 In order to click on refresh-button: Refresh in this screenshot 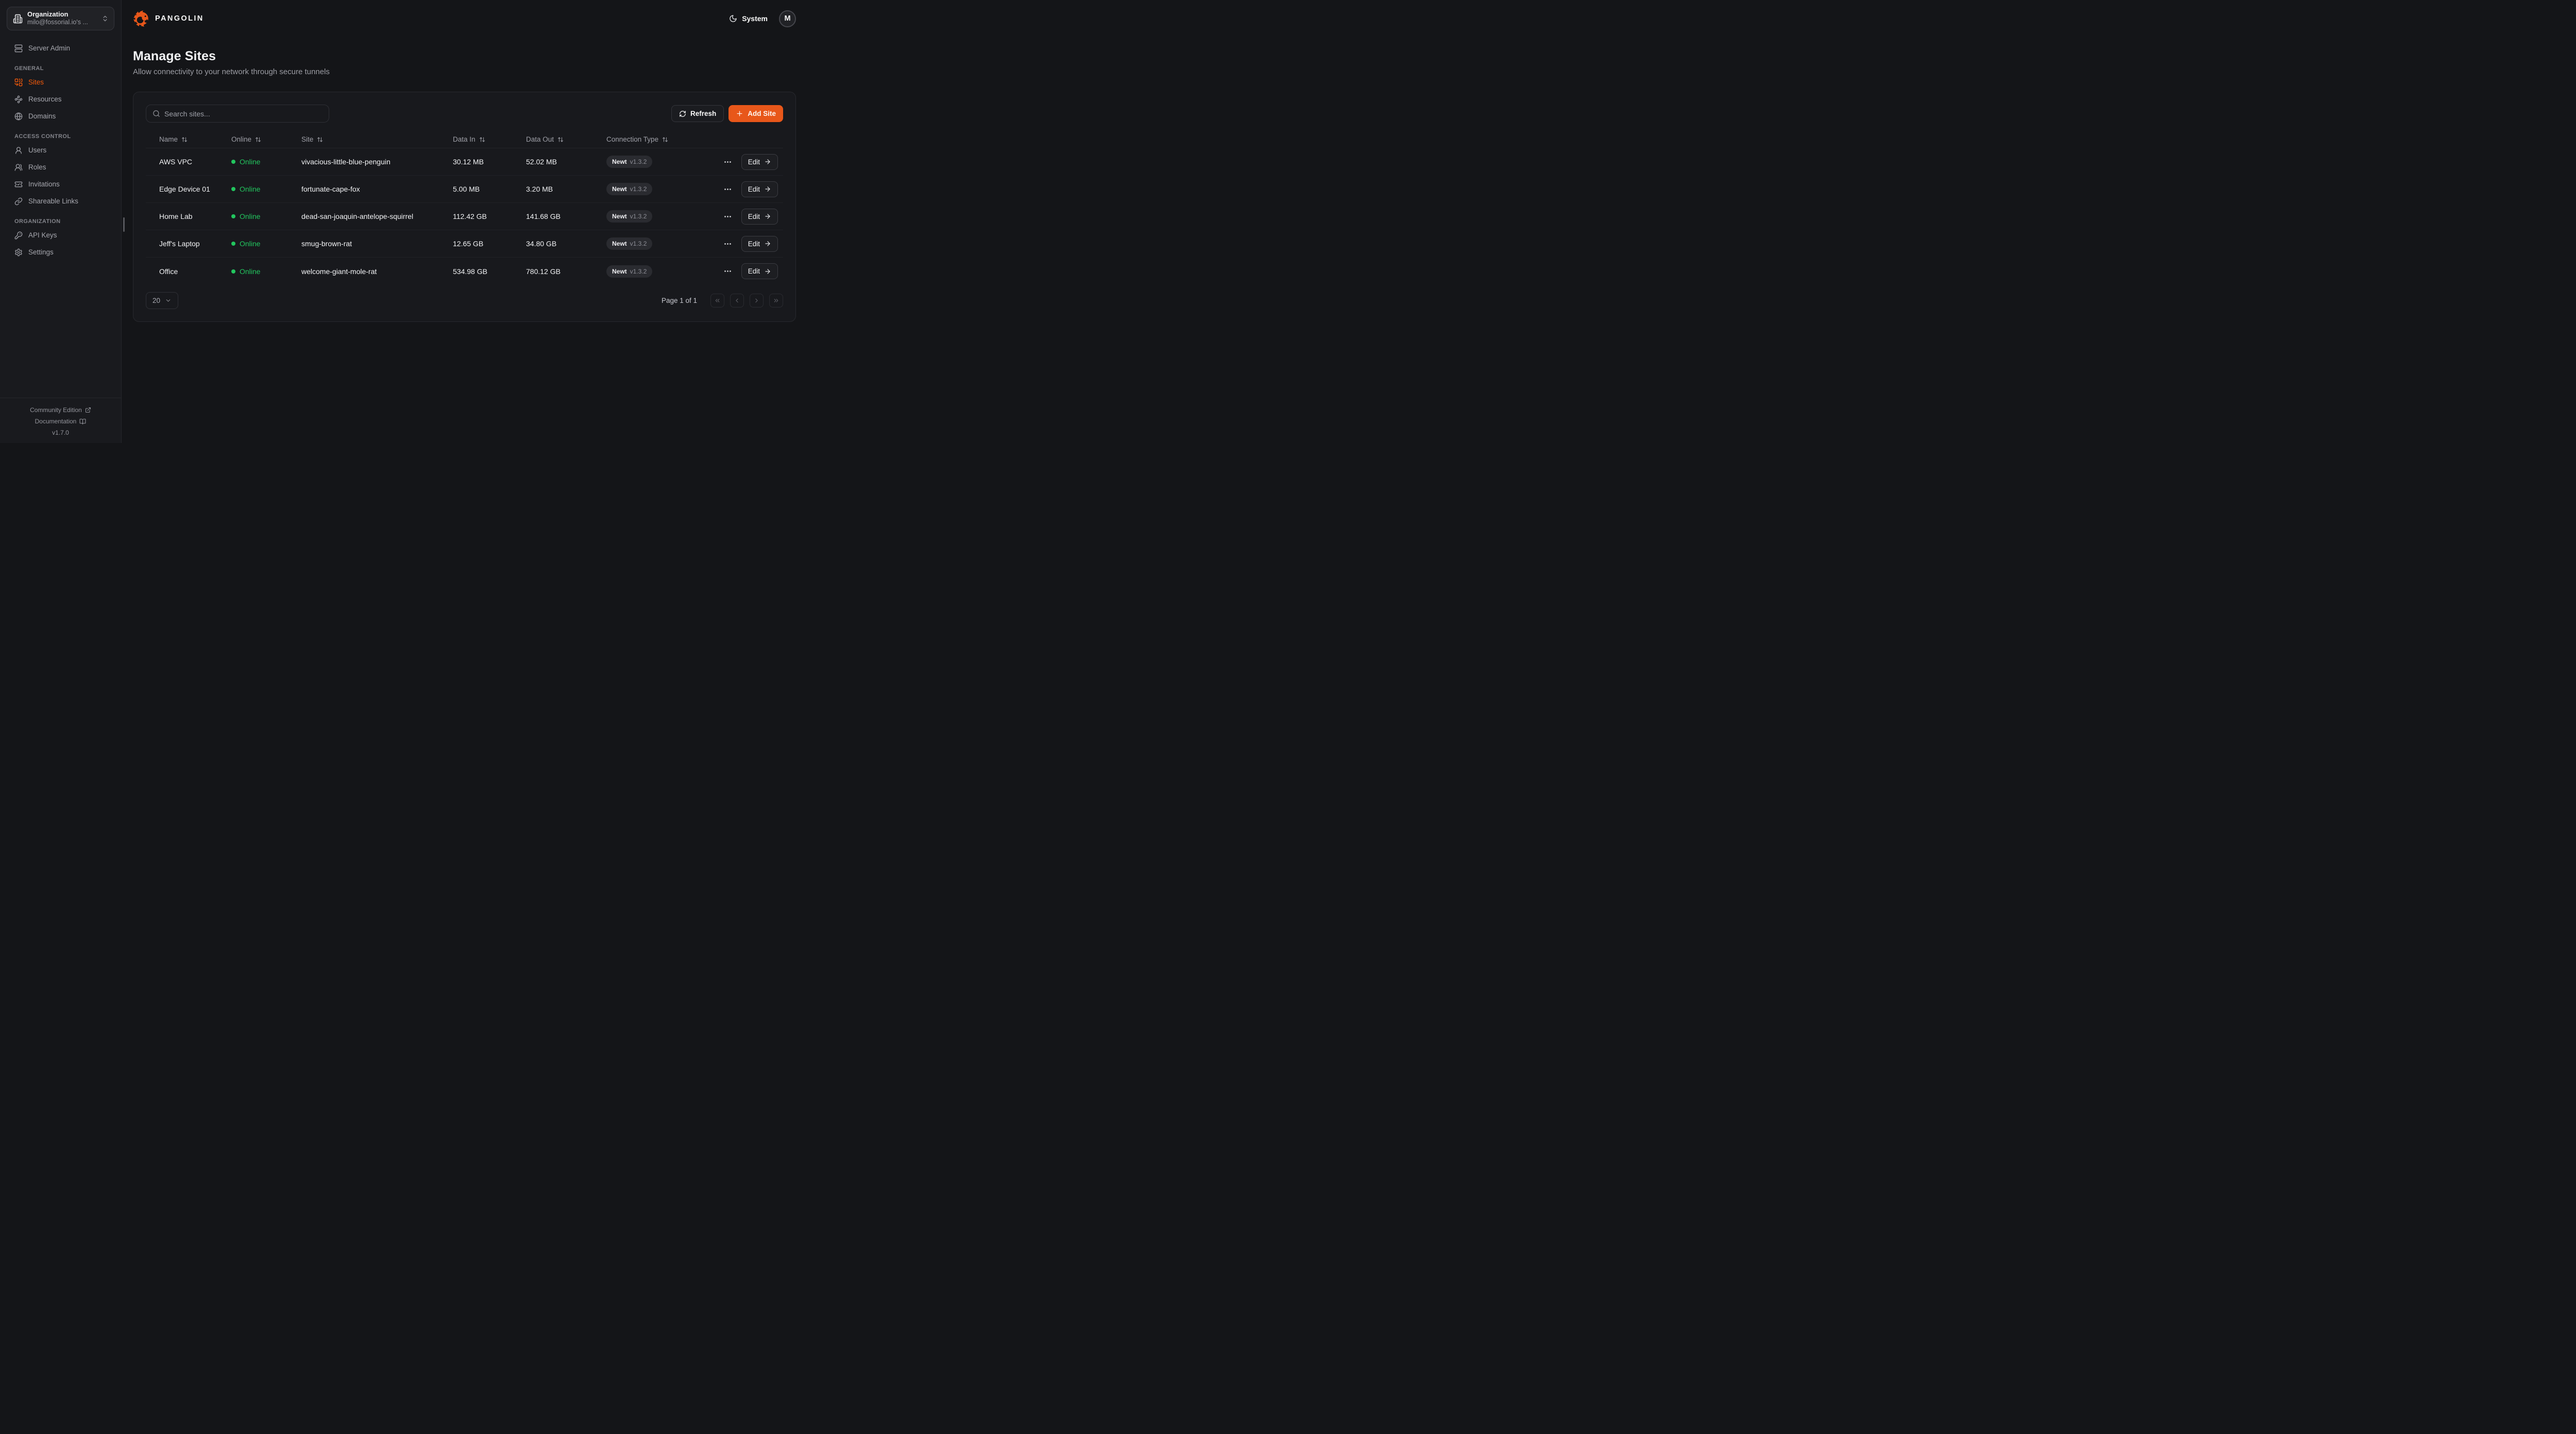, I will do `click(697, 113)`.